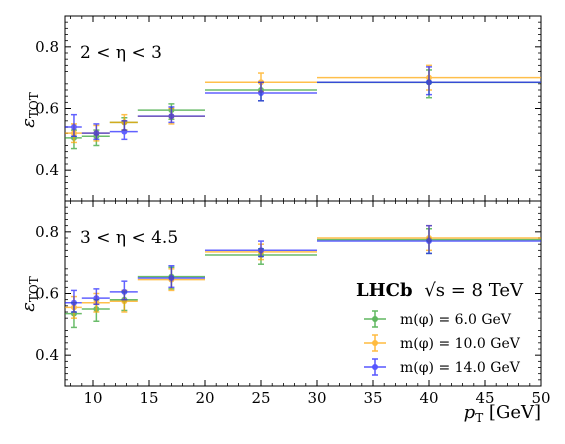 This screenshot has width=565, height=444. Describe the element at coordinates (303, 103) in the screenshot. I see `series-m14` at that location.